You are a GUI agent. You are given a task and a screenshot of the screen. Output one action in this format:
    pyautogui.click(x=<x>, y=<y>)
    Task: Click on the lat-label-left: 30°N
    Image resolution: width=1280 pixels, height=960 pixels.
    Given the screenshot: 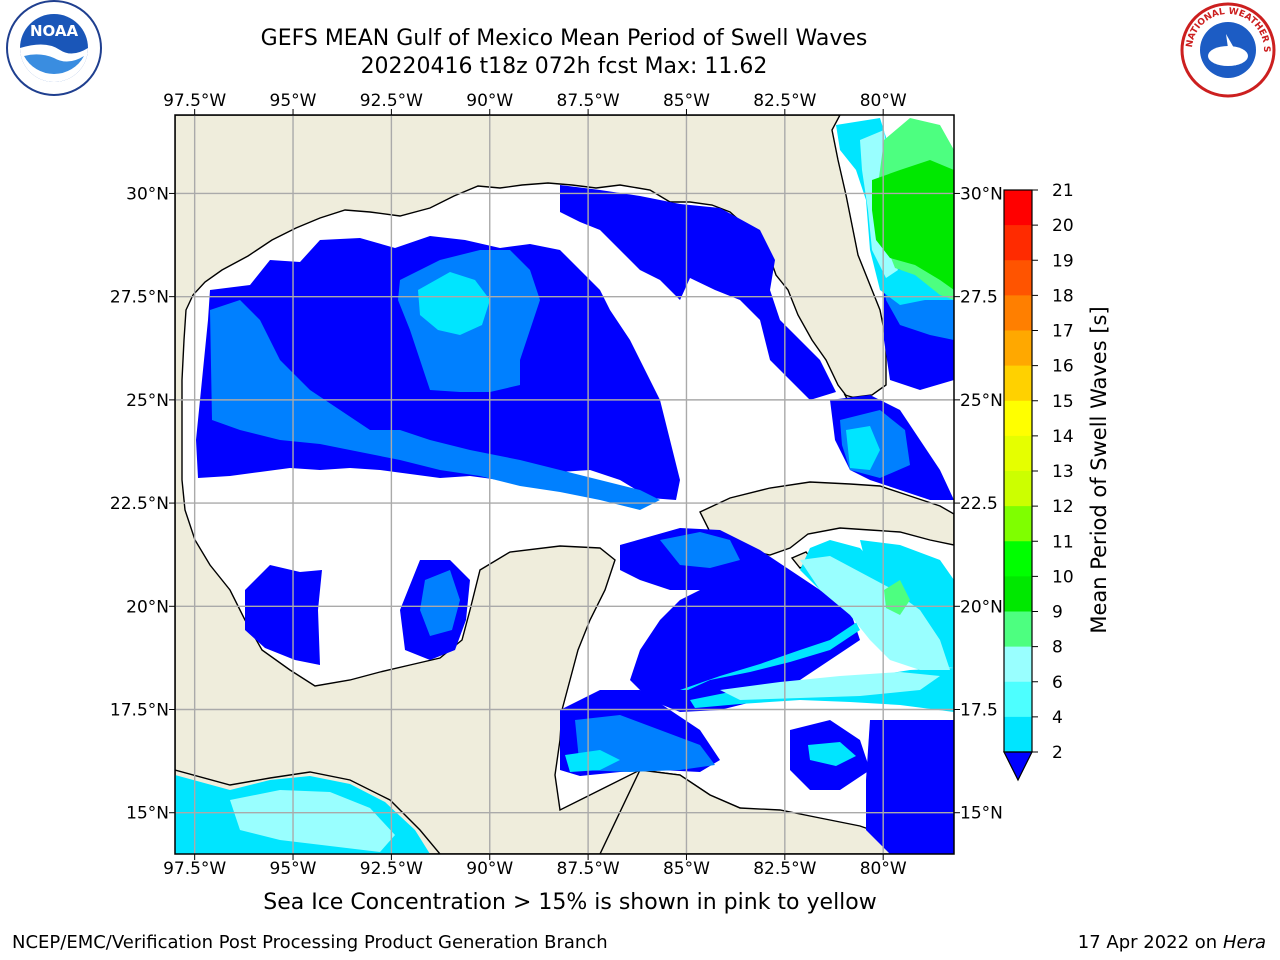 What is the action you would take?
    pyautogui.click(x=147, y=194)
    